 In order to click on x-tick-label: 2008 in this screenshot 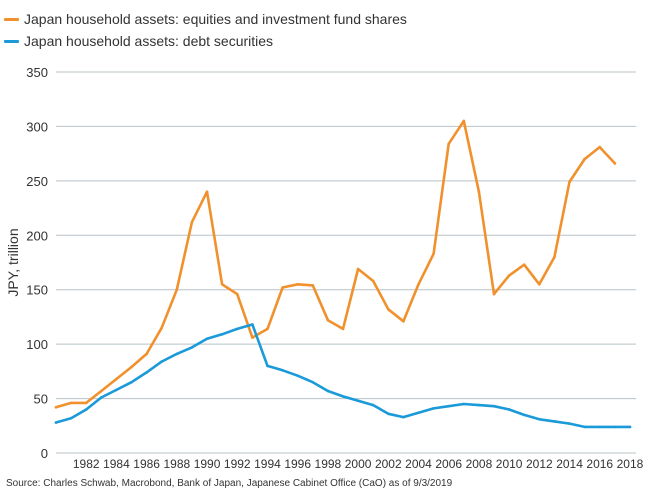, I will do `click(479, 463)`.